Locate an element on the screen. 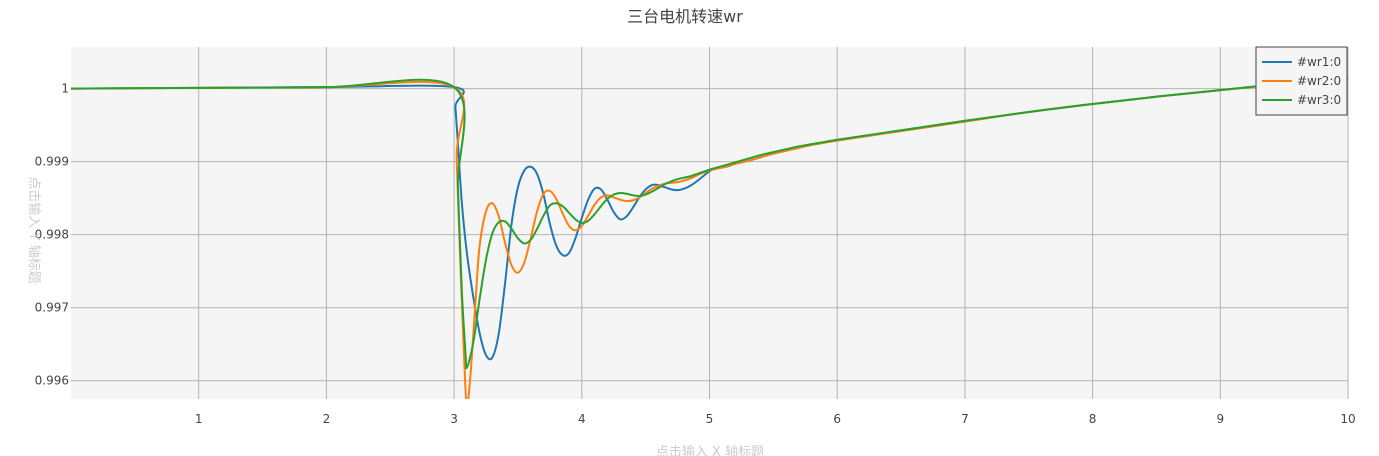 This screenshot has height=456, width=1379. y-tick-labels: 0.996 0.997 0.998 0.999 1 is located at coordinates (52, 235).